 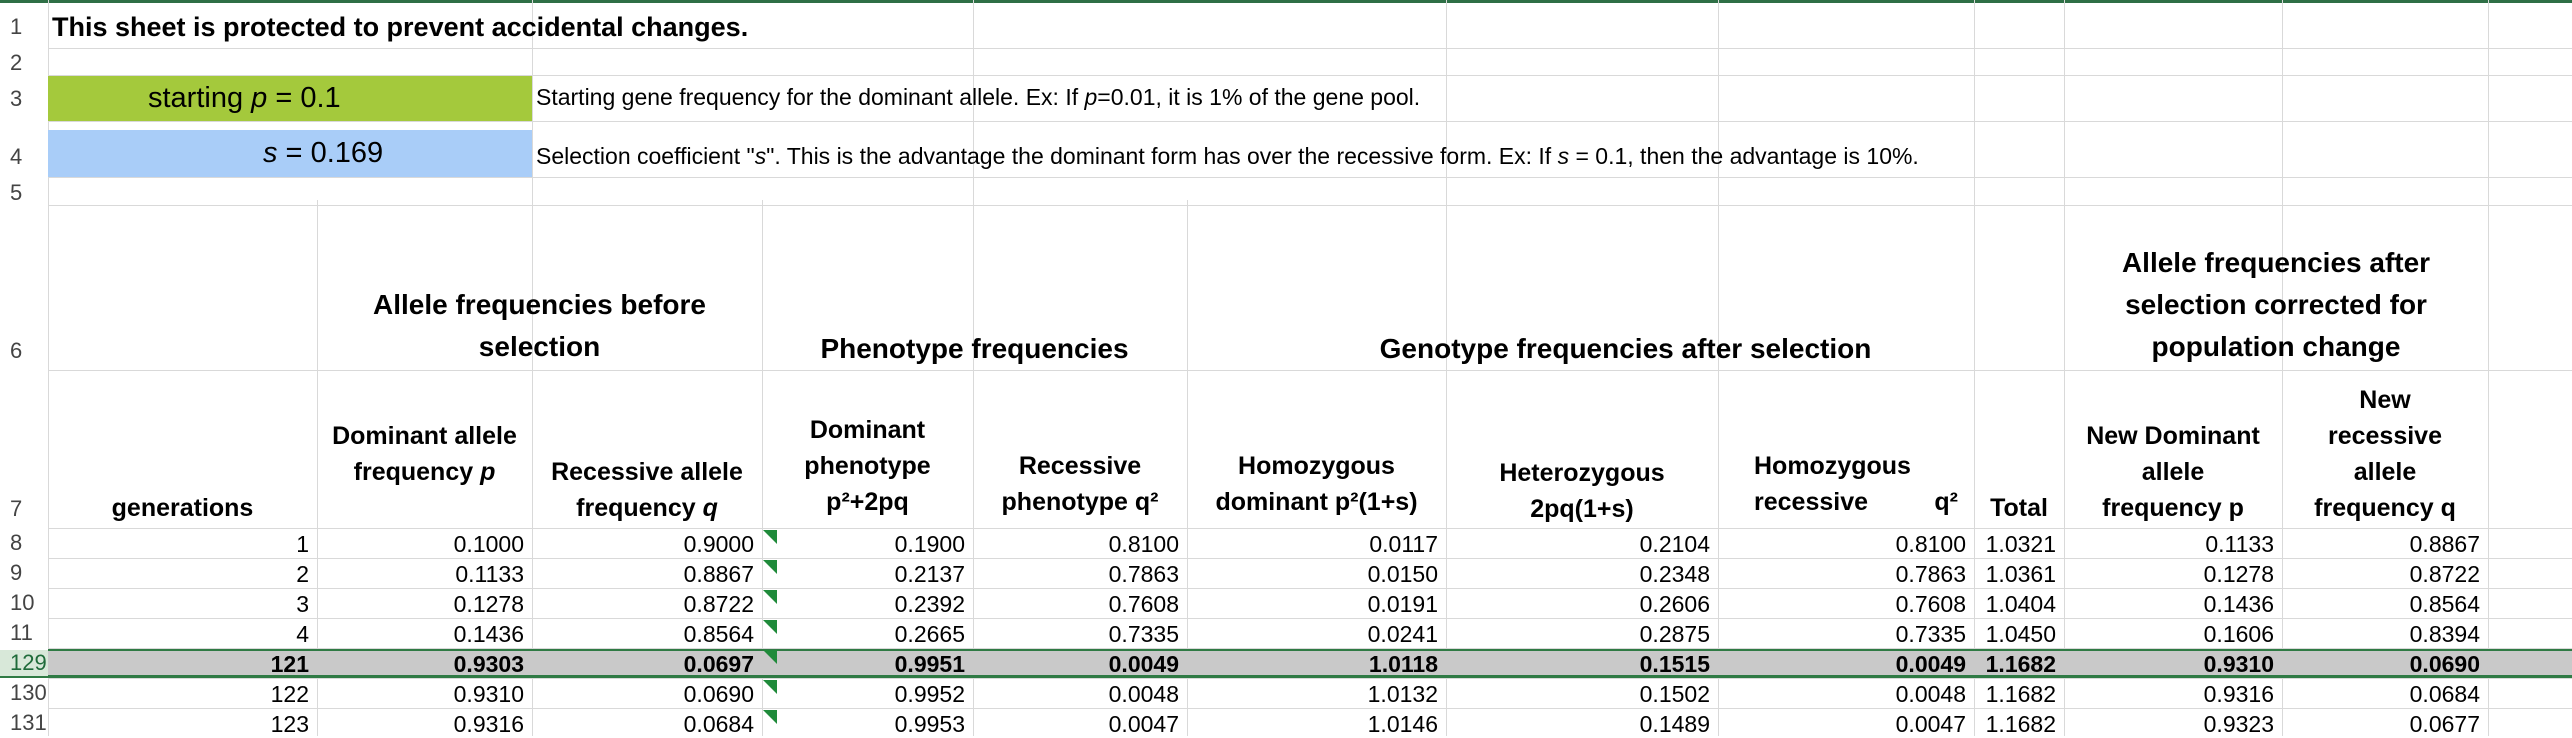 I want to click on col-header-recessive-freq: Recessive allele frequency q, so click(x=647, y=490).